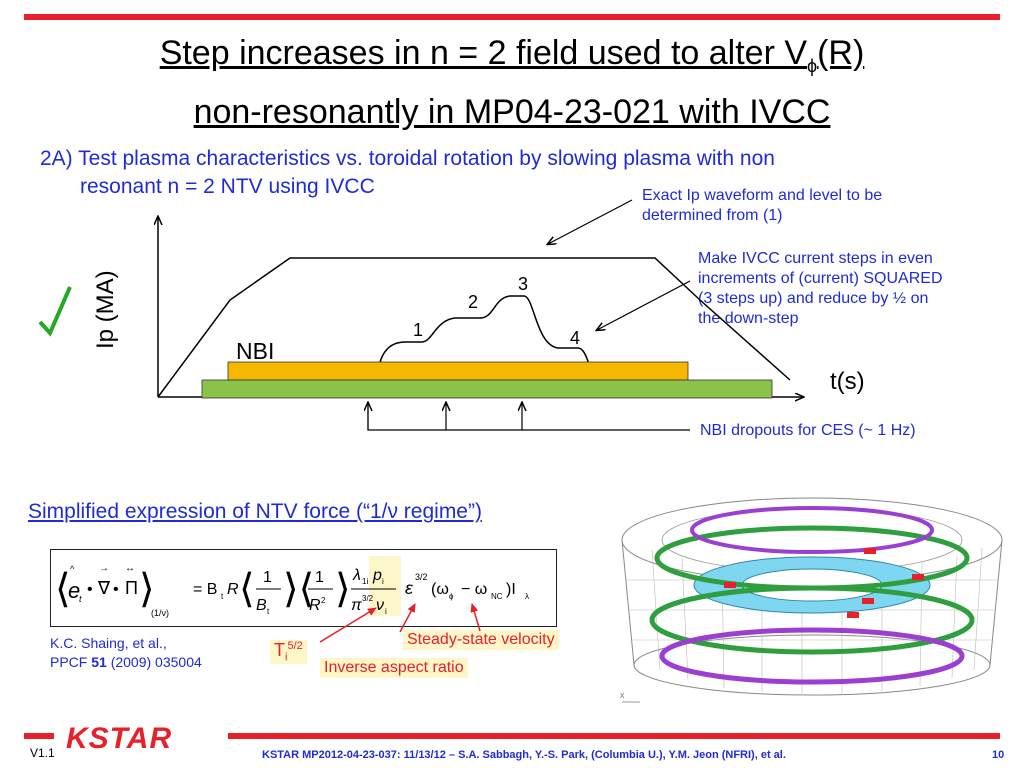 Image resolution: width=1024 pixels, height=768 pixels. What do you see at coordinates (481, 640) in the screenshot?
I see `steady-state-label: Steady-state velocity` at bounding box center [481, 640].